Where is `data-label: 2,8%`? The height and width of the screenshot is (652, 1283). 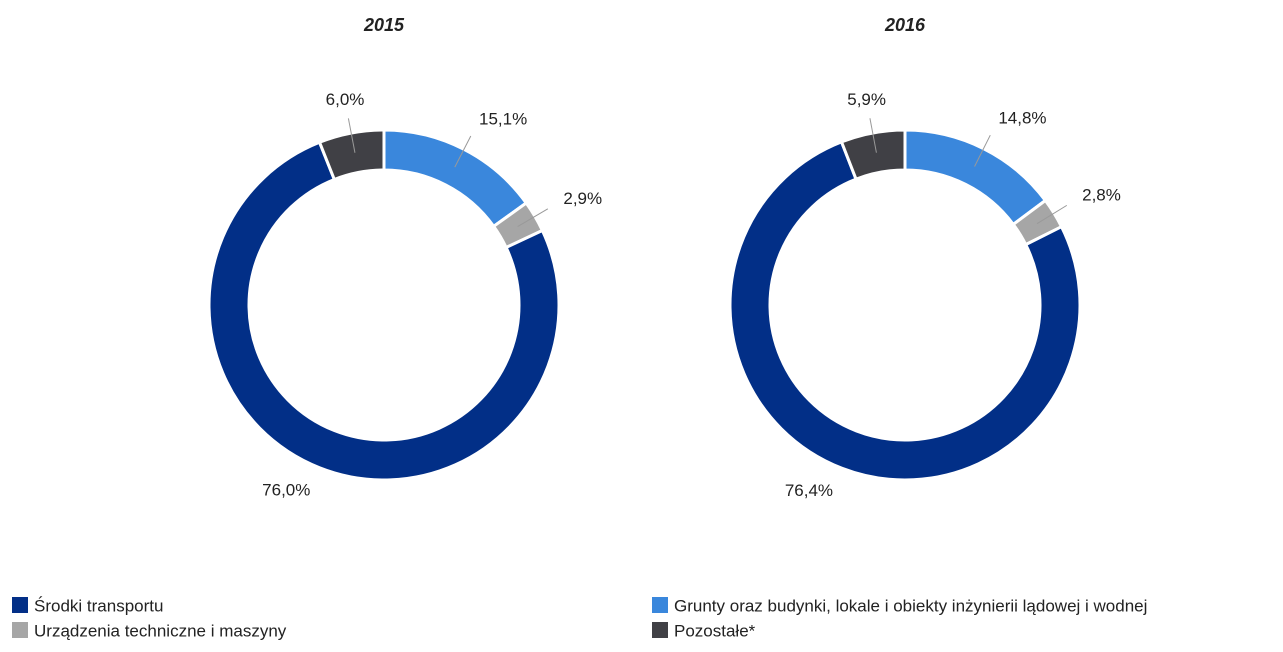
data-label: 2,8% is located at coordinates (1101, 194).